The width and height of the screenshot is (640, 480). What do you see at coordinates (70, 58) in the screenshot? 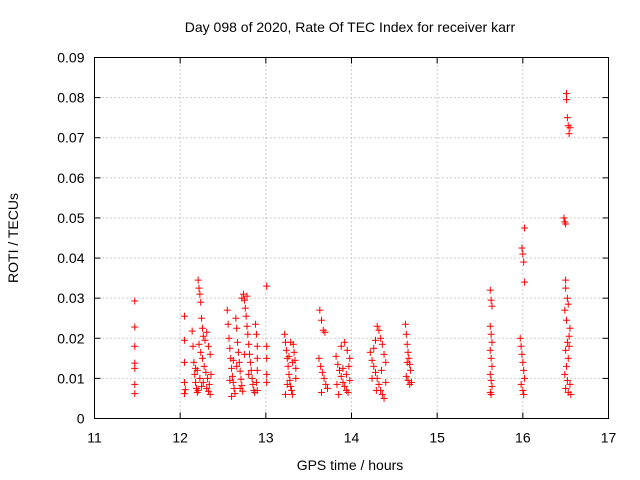
I see `y-tick-label: 0.09` at bounding box center [70, 58].